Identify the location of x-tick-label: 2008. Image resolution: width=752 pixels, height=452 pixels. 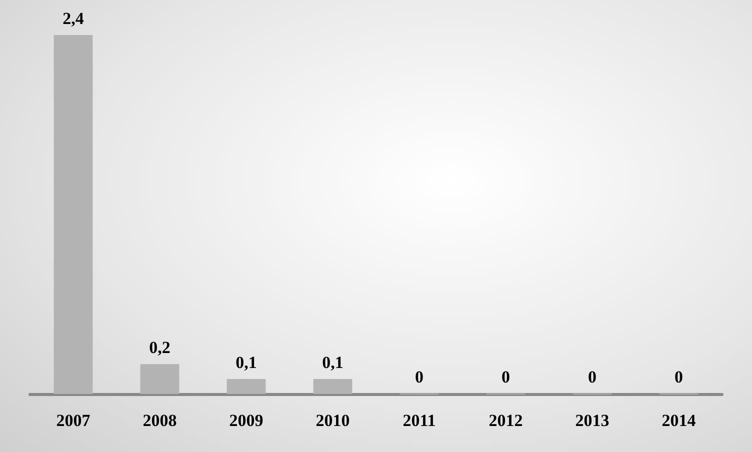
(159, 420).